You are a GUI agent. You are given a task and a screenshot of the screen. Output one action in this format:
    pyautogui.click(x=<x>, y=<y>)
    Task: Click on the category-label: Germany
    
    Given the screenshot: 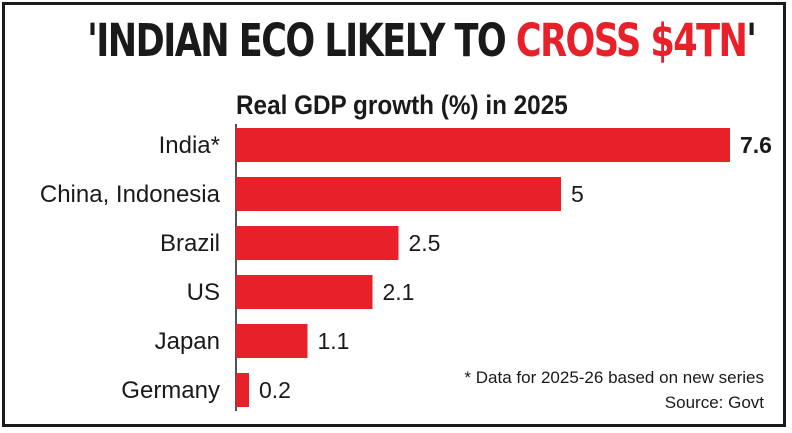 What is the action you would take?
    pyautogui.click(x=170, y=390)
    